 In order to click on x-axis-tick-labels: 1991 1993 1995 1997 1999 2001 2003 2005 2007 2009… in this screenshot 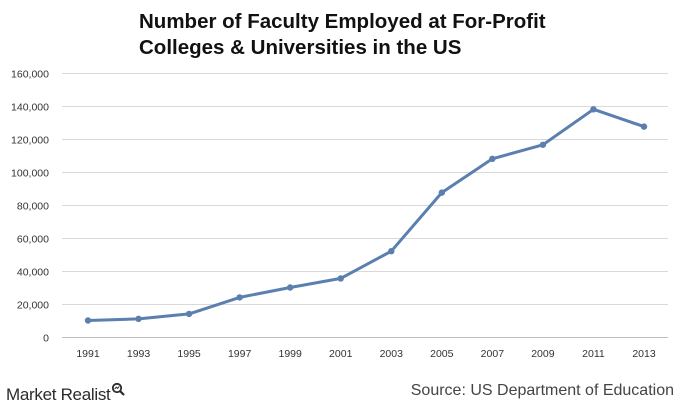, I will do `click(366, 354)`.